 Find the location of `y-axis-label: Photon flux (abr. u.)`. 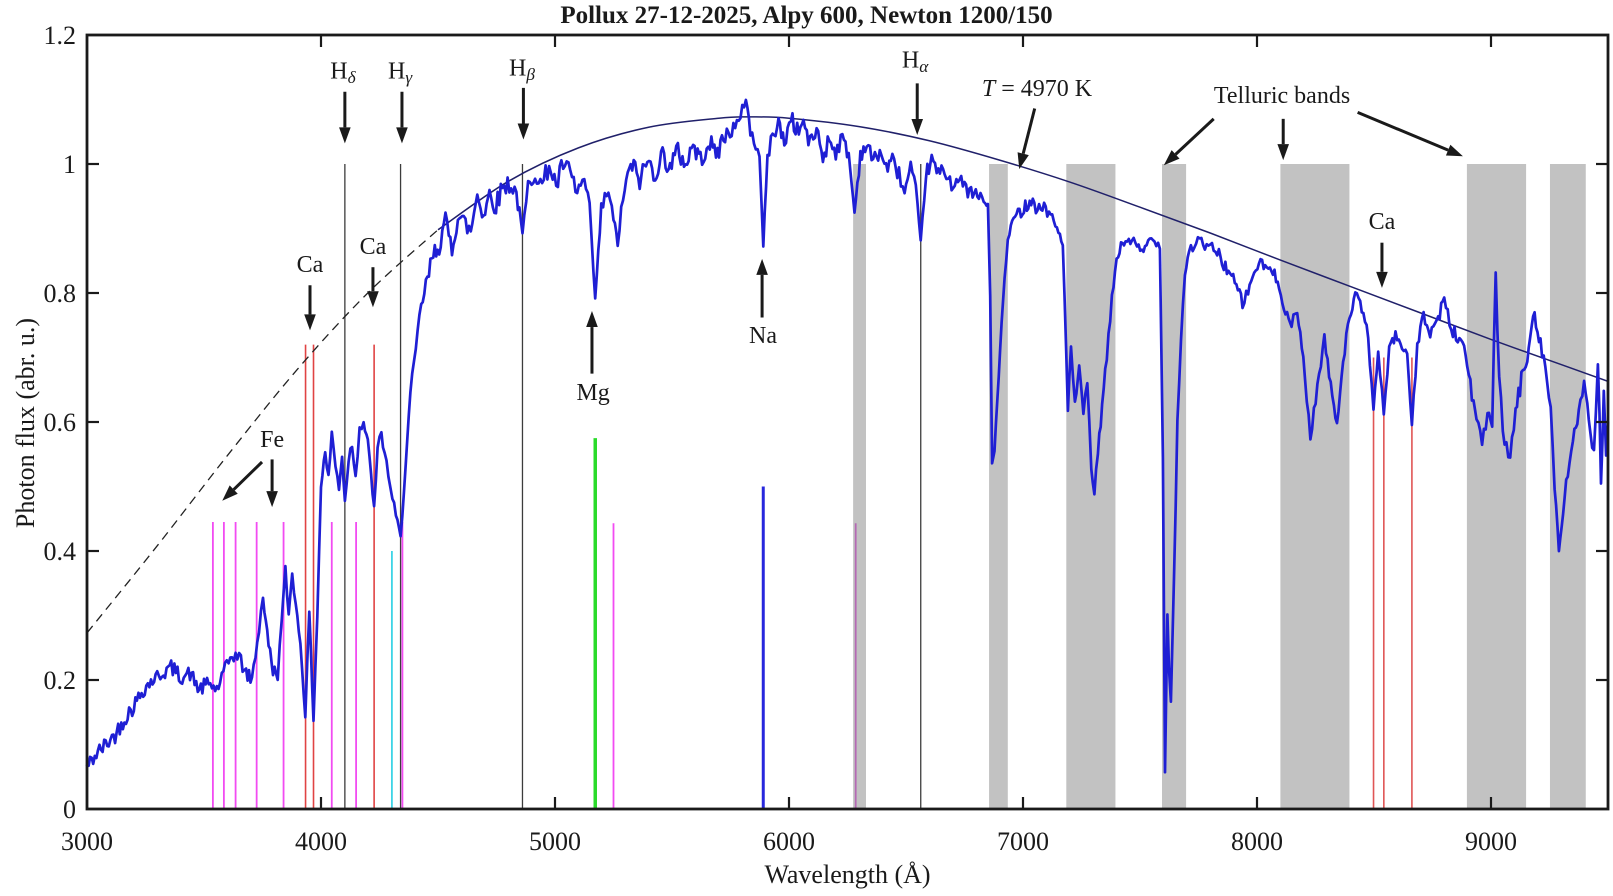

y-axis-label: Photon flux (abr. u.) is located at coordinates (25, 423).